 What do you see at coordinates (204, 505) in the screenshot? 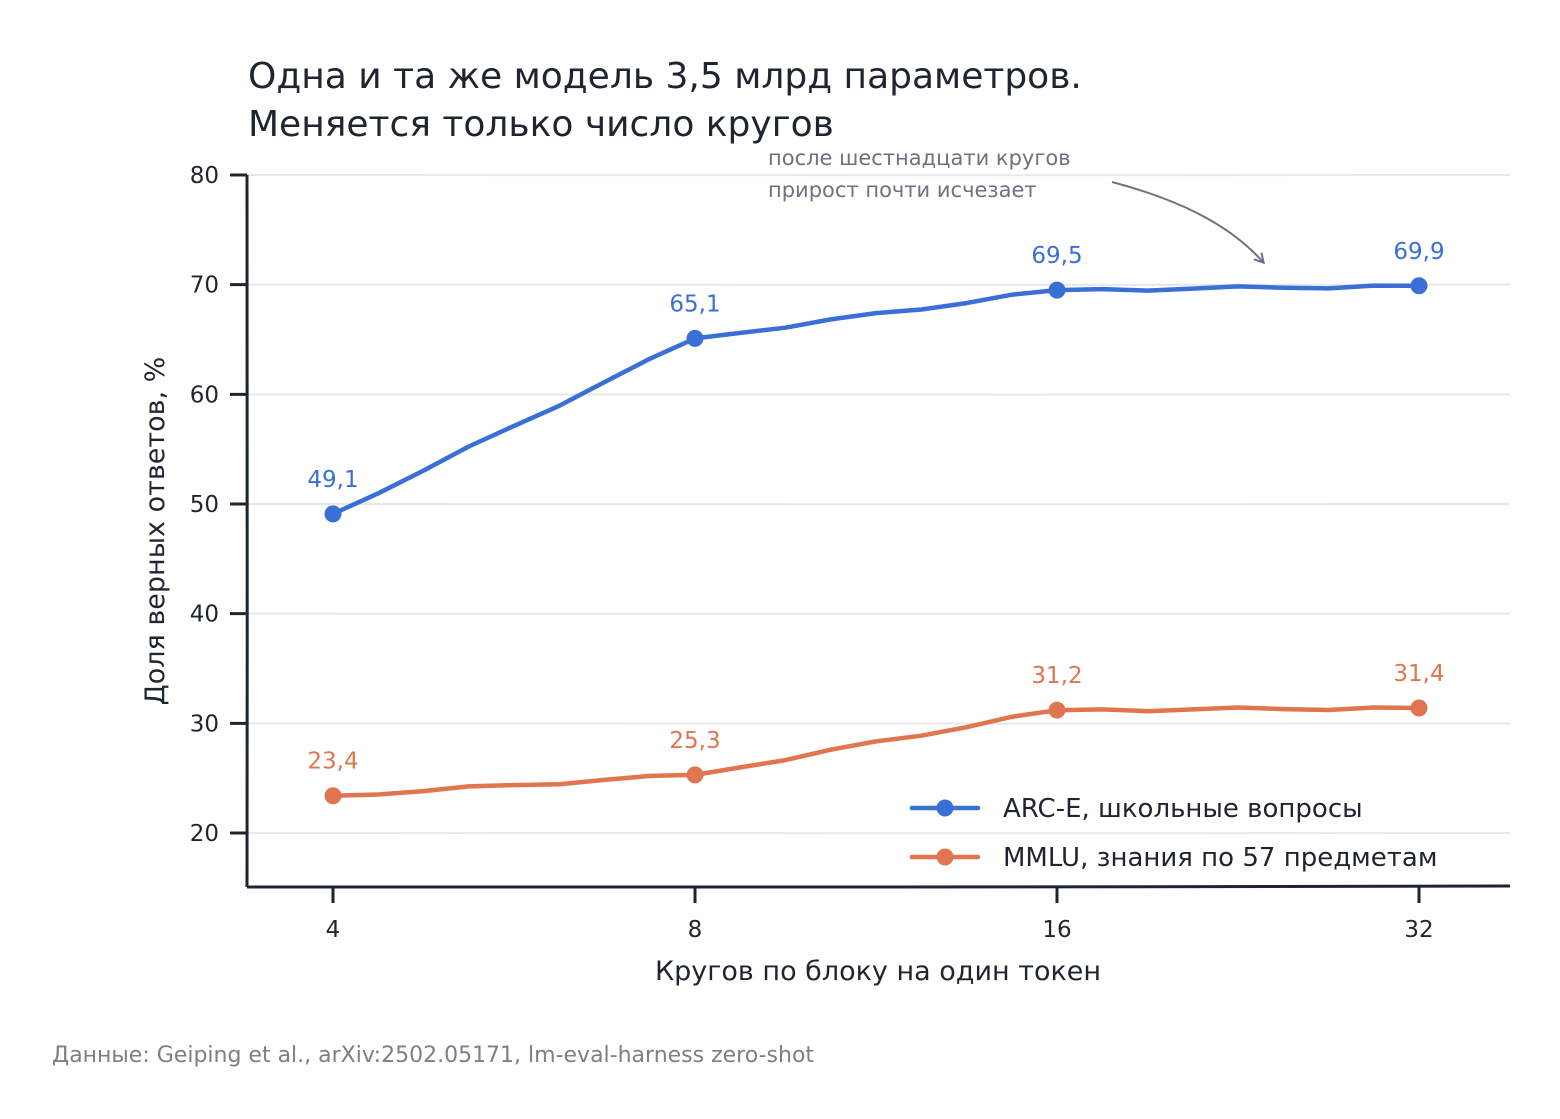
I see `y-tick-label-50: 50` at bounding box center [204, 505].